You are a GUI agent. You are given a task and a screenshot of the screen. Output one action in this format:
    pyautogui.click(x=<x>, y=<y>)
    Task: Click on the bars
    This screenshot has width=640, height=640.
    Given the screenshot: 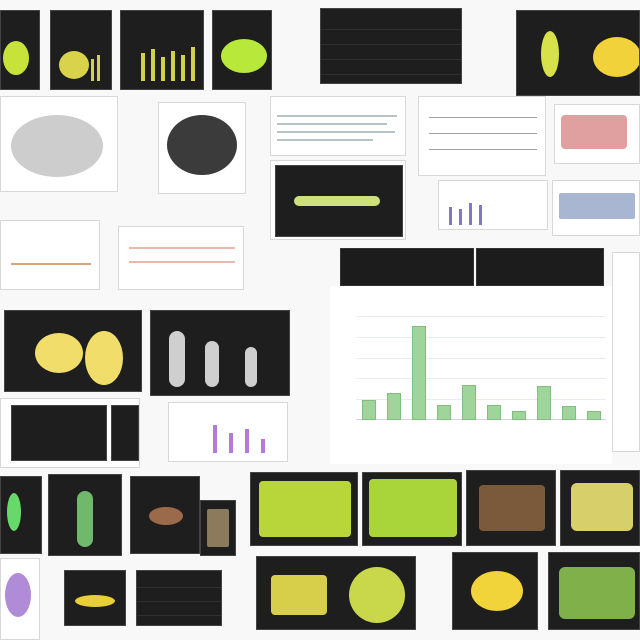 What is the action you would take?
    pyautogui.click(x=481, y=368)
    